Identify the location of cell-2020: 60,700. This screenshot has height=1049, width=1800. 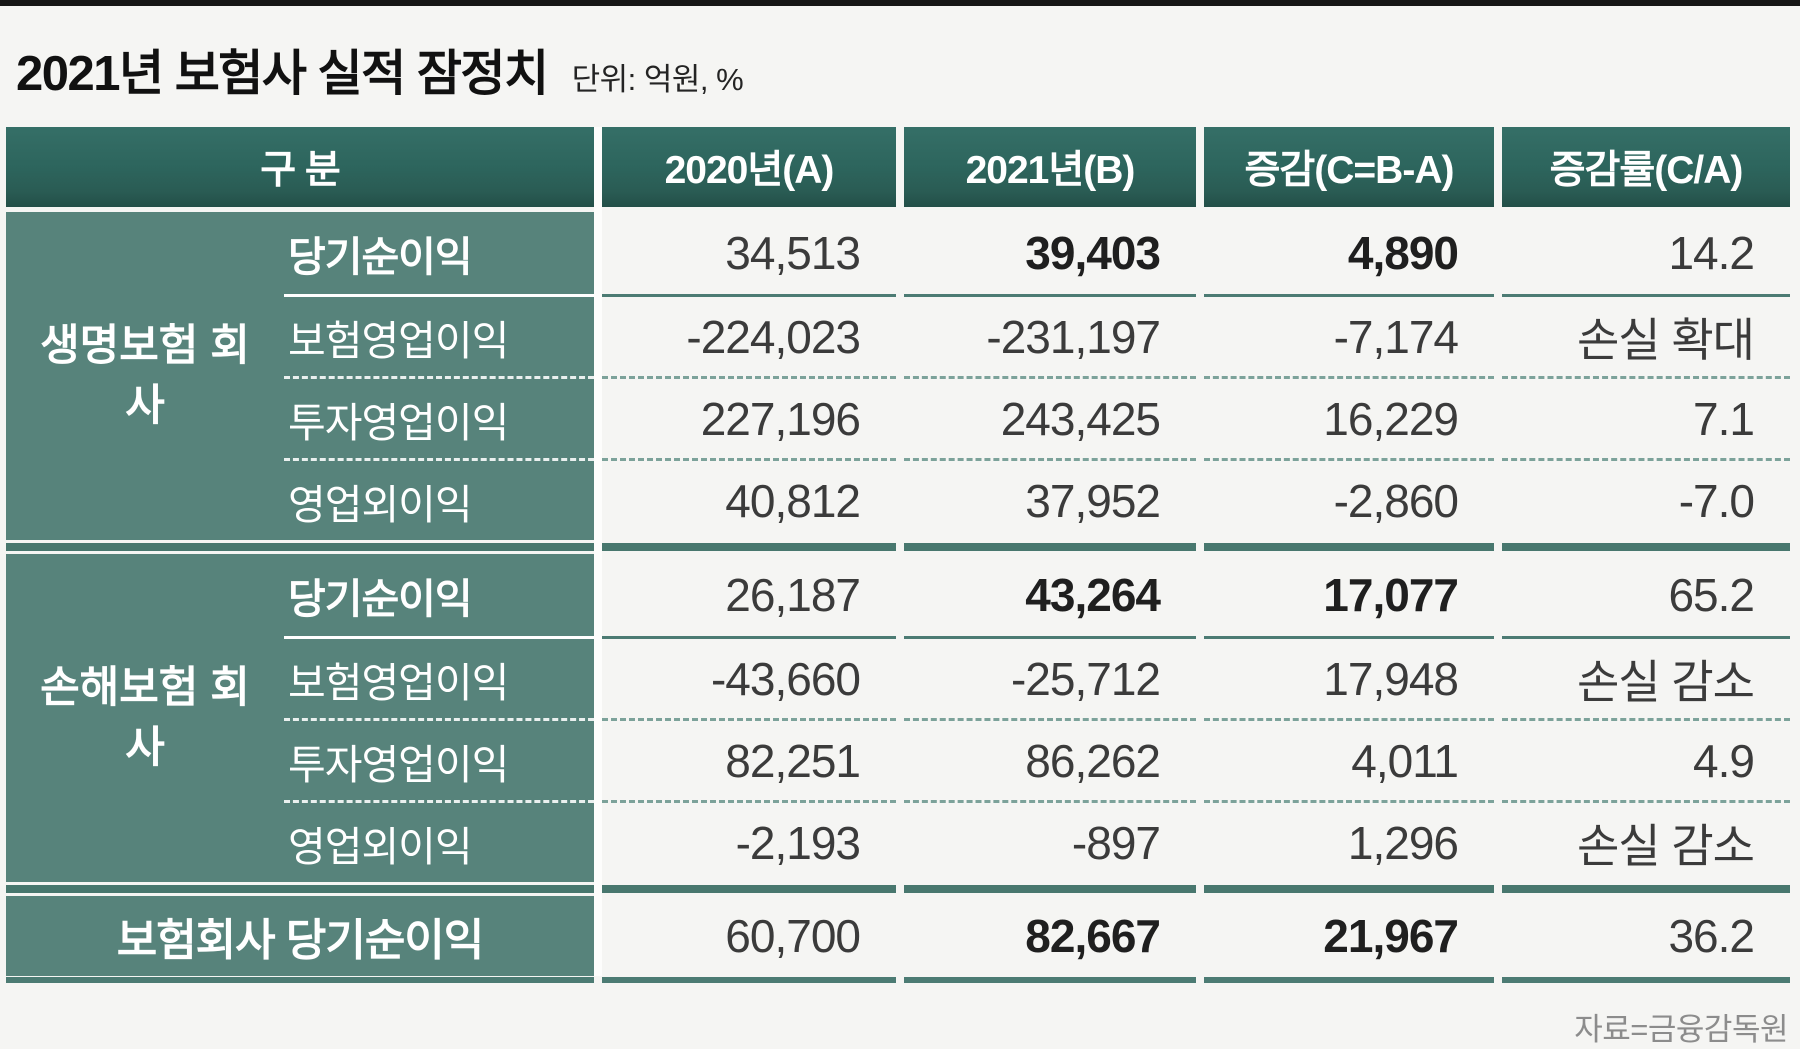
(793, 936).